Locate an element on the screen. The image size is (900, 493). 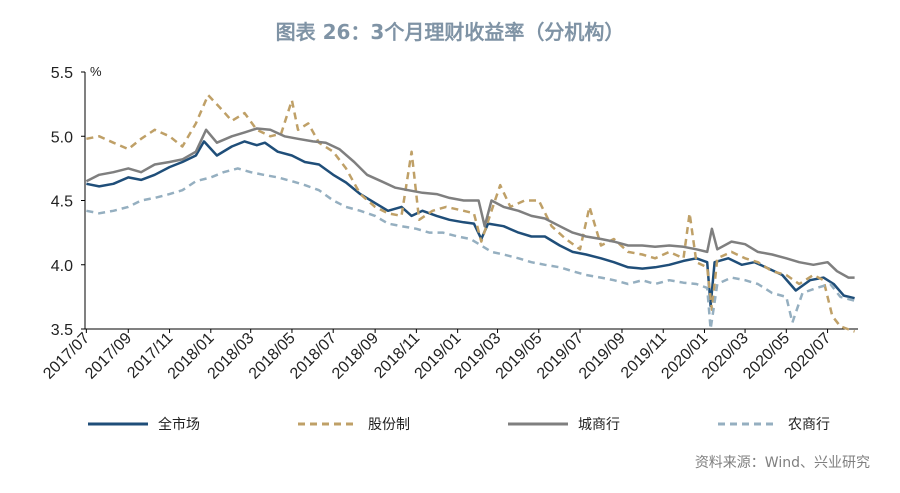
legend-label-1: 全市场 is located at coordinates (179, 424).